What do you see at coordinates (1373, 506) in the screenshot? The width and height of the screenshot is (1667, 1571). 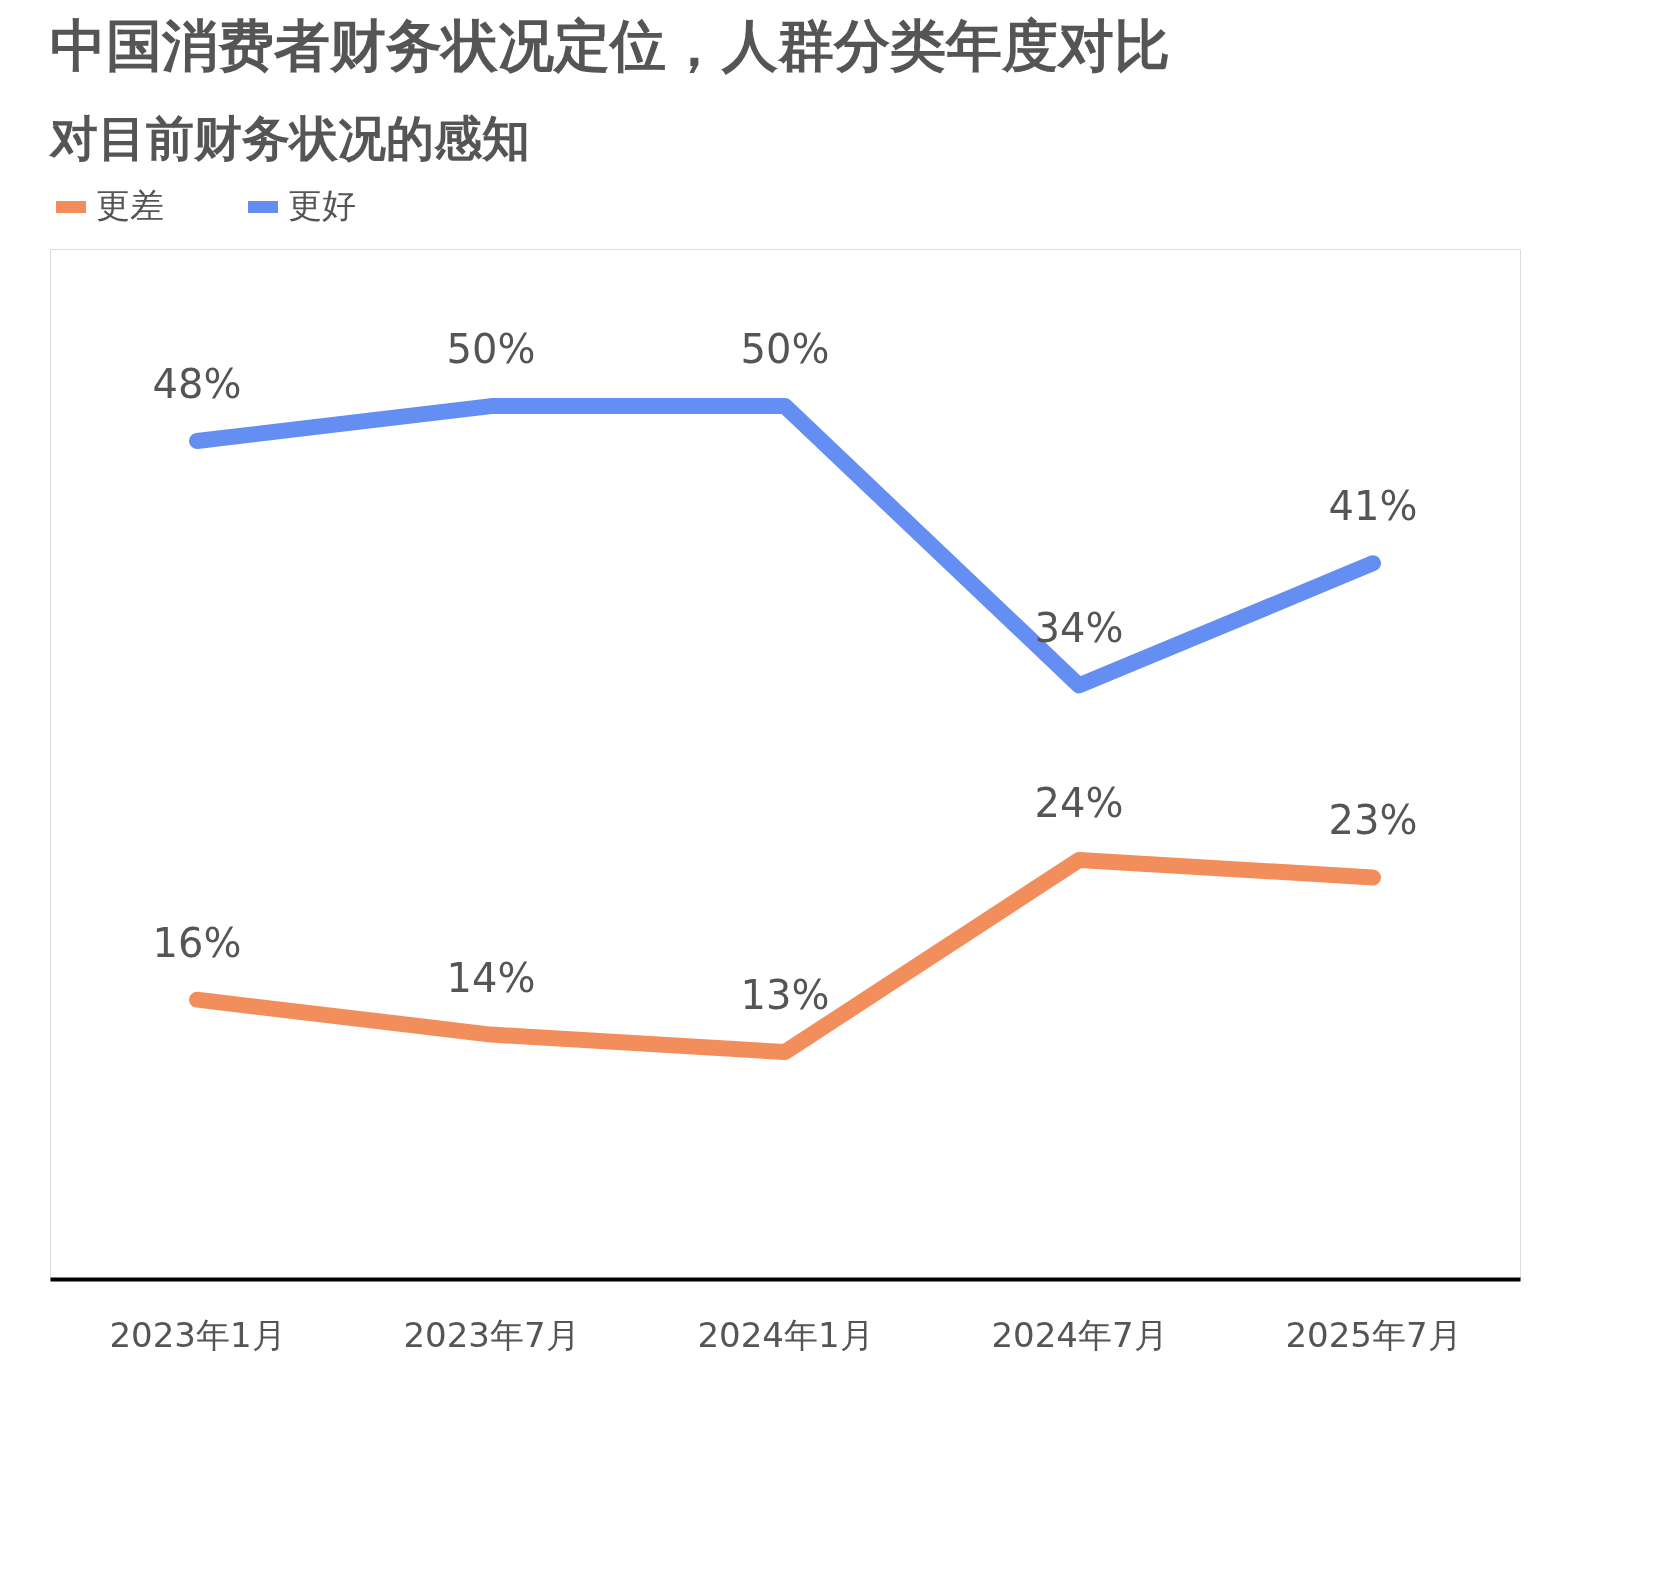 I see `data-label: 41%` at bounding box center [1373, 506].